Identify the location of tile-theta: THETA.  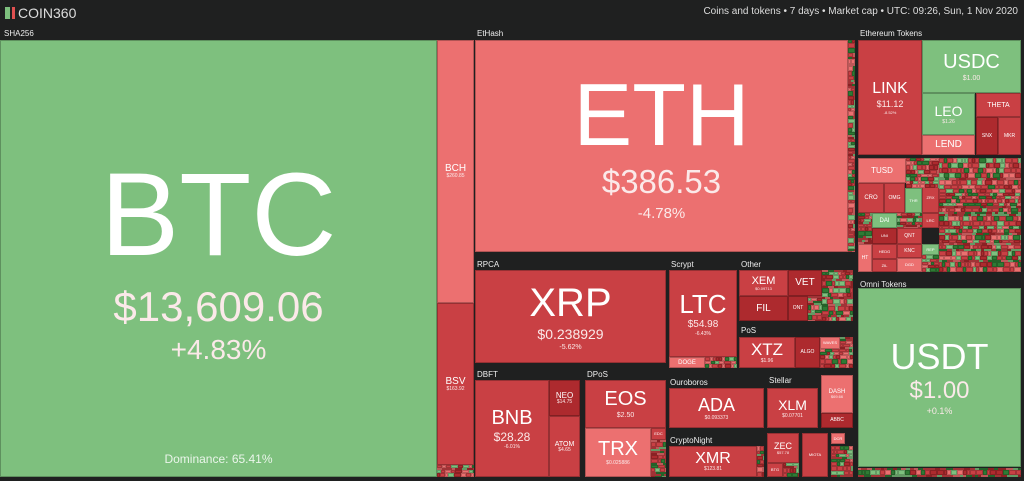
(998, 105).